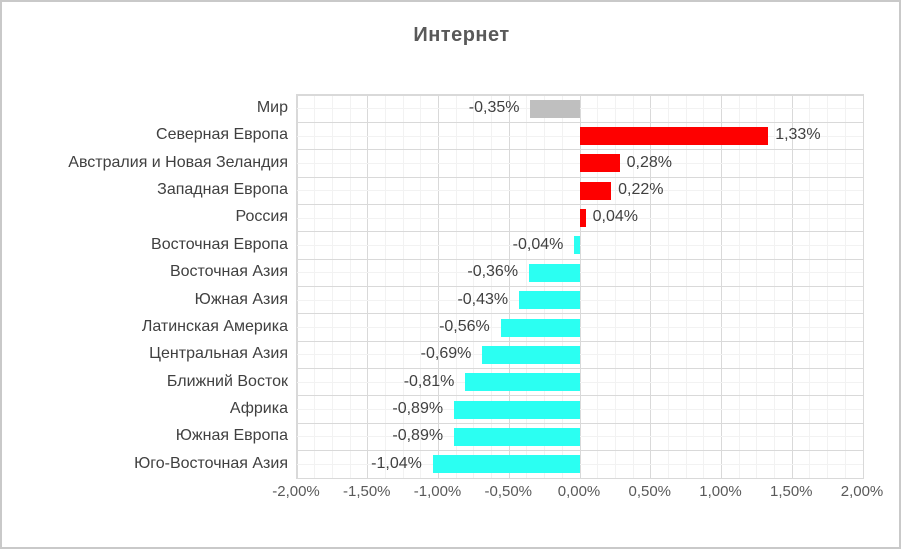 Image resolution: width=901 pixels, height=549 pixels. I want to click on value-label: -0,43%, so click(483, 299).